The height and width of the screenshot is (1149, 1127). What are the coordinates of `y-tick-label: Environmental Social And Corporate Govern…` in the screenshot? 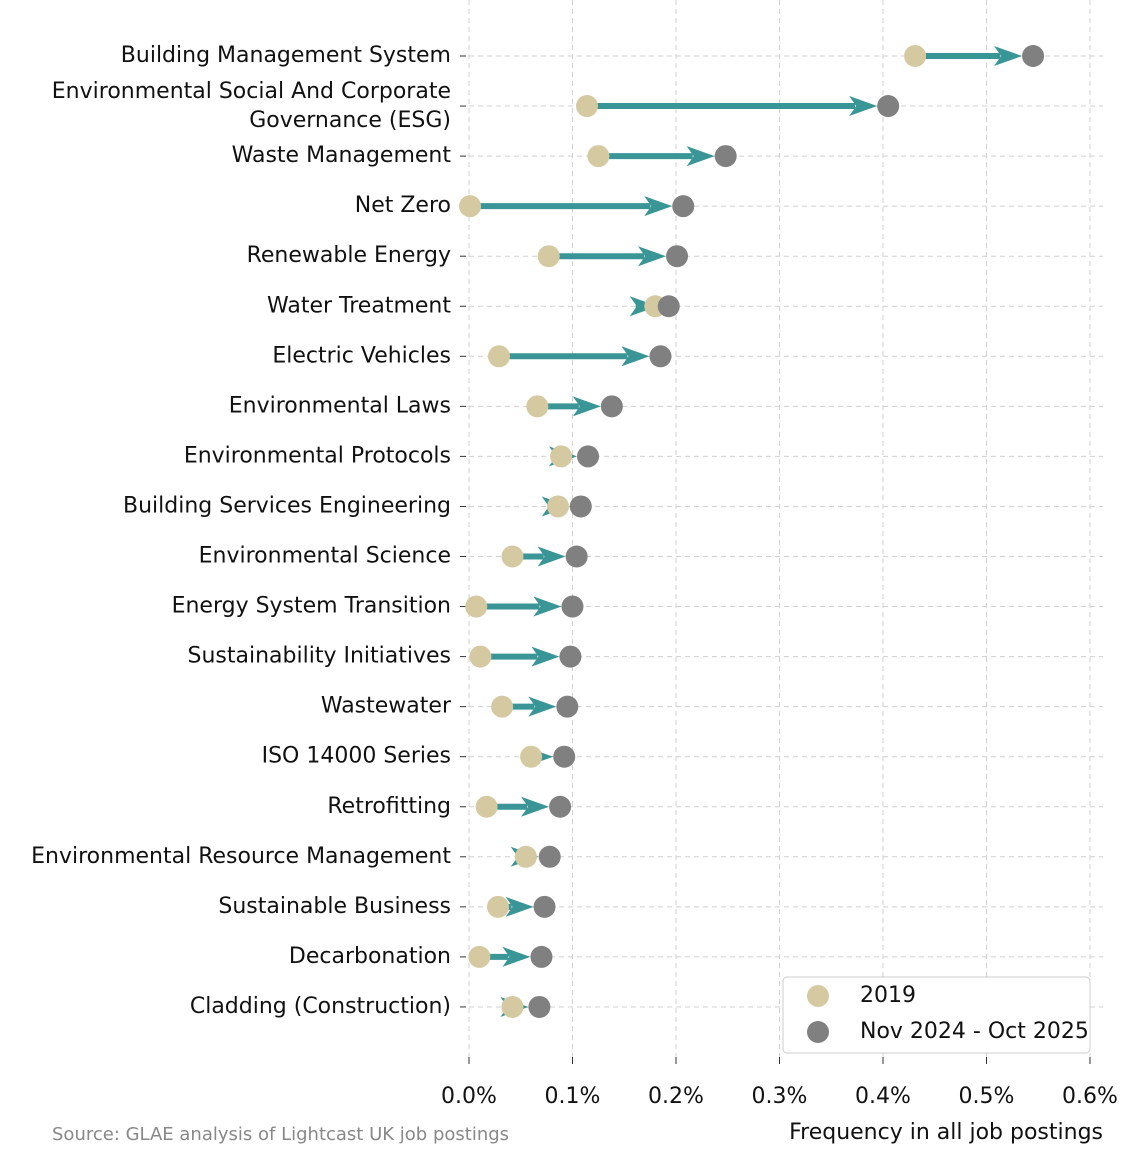 It's located at (251, 106).